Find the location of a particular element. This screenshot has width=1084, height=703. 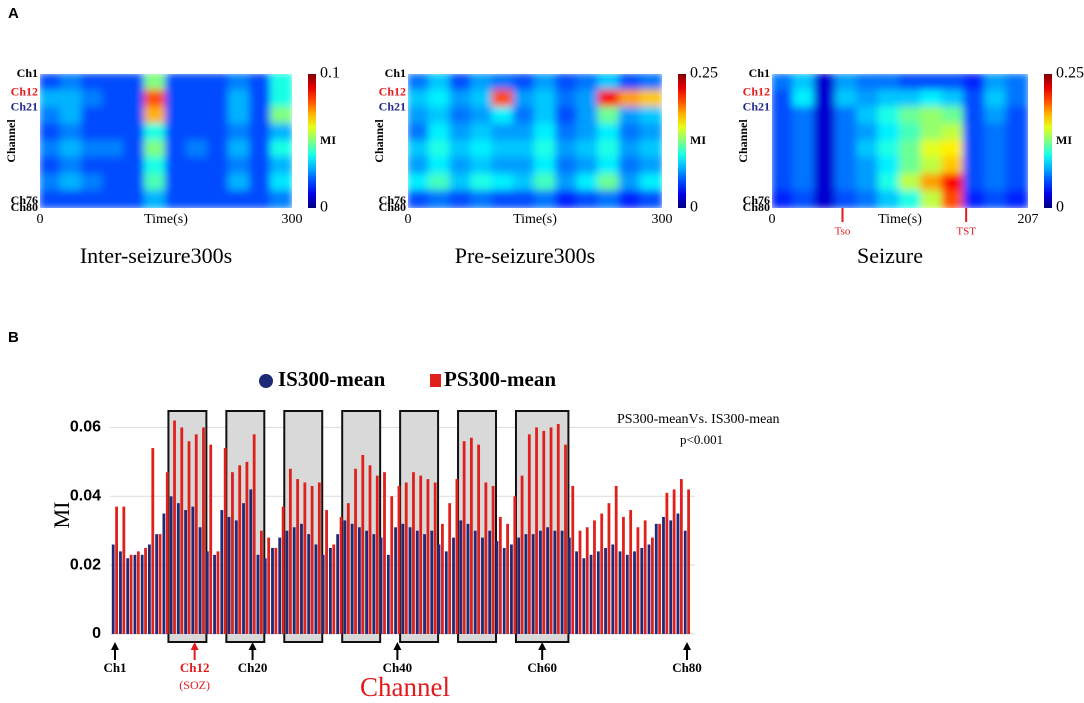

x-tick-label: Ch80 is located at coordinates (687, 667).